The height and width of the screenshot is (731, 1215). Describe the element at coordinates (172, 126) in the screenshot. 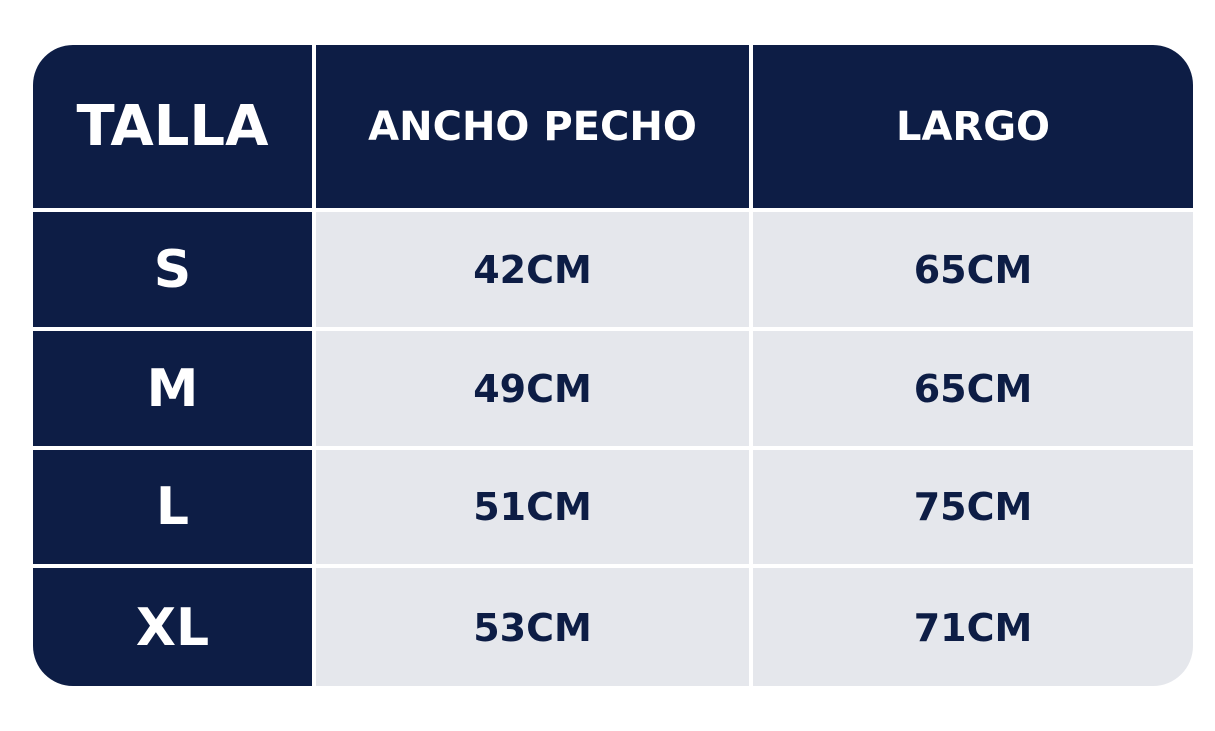

I see `header-talla: TALLA` at that location.